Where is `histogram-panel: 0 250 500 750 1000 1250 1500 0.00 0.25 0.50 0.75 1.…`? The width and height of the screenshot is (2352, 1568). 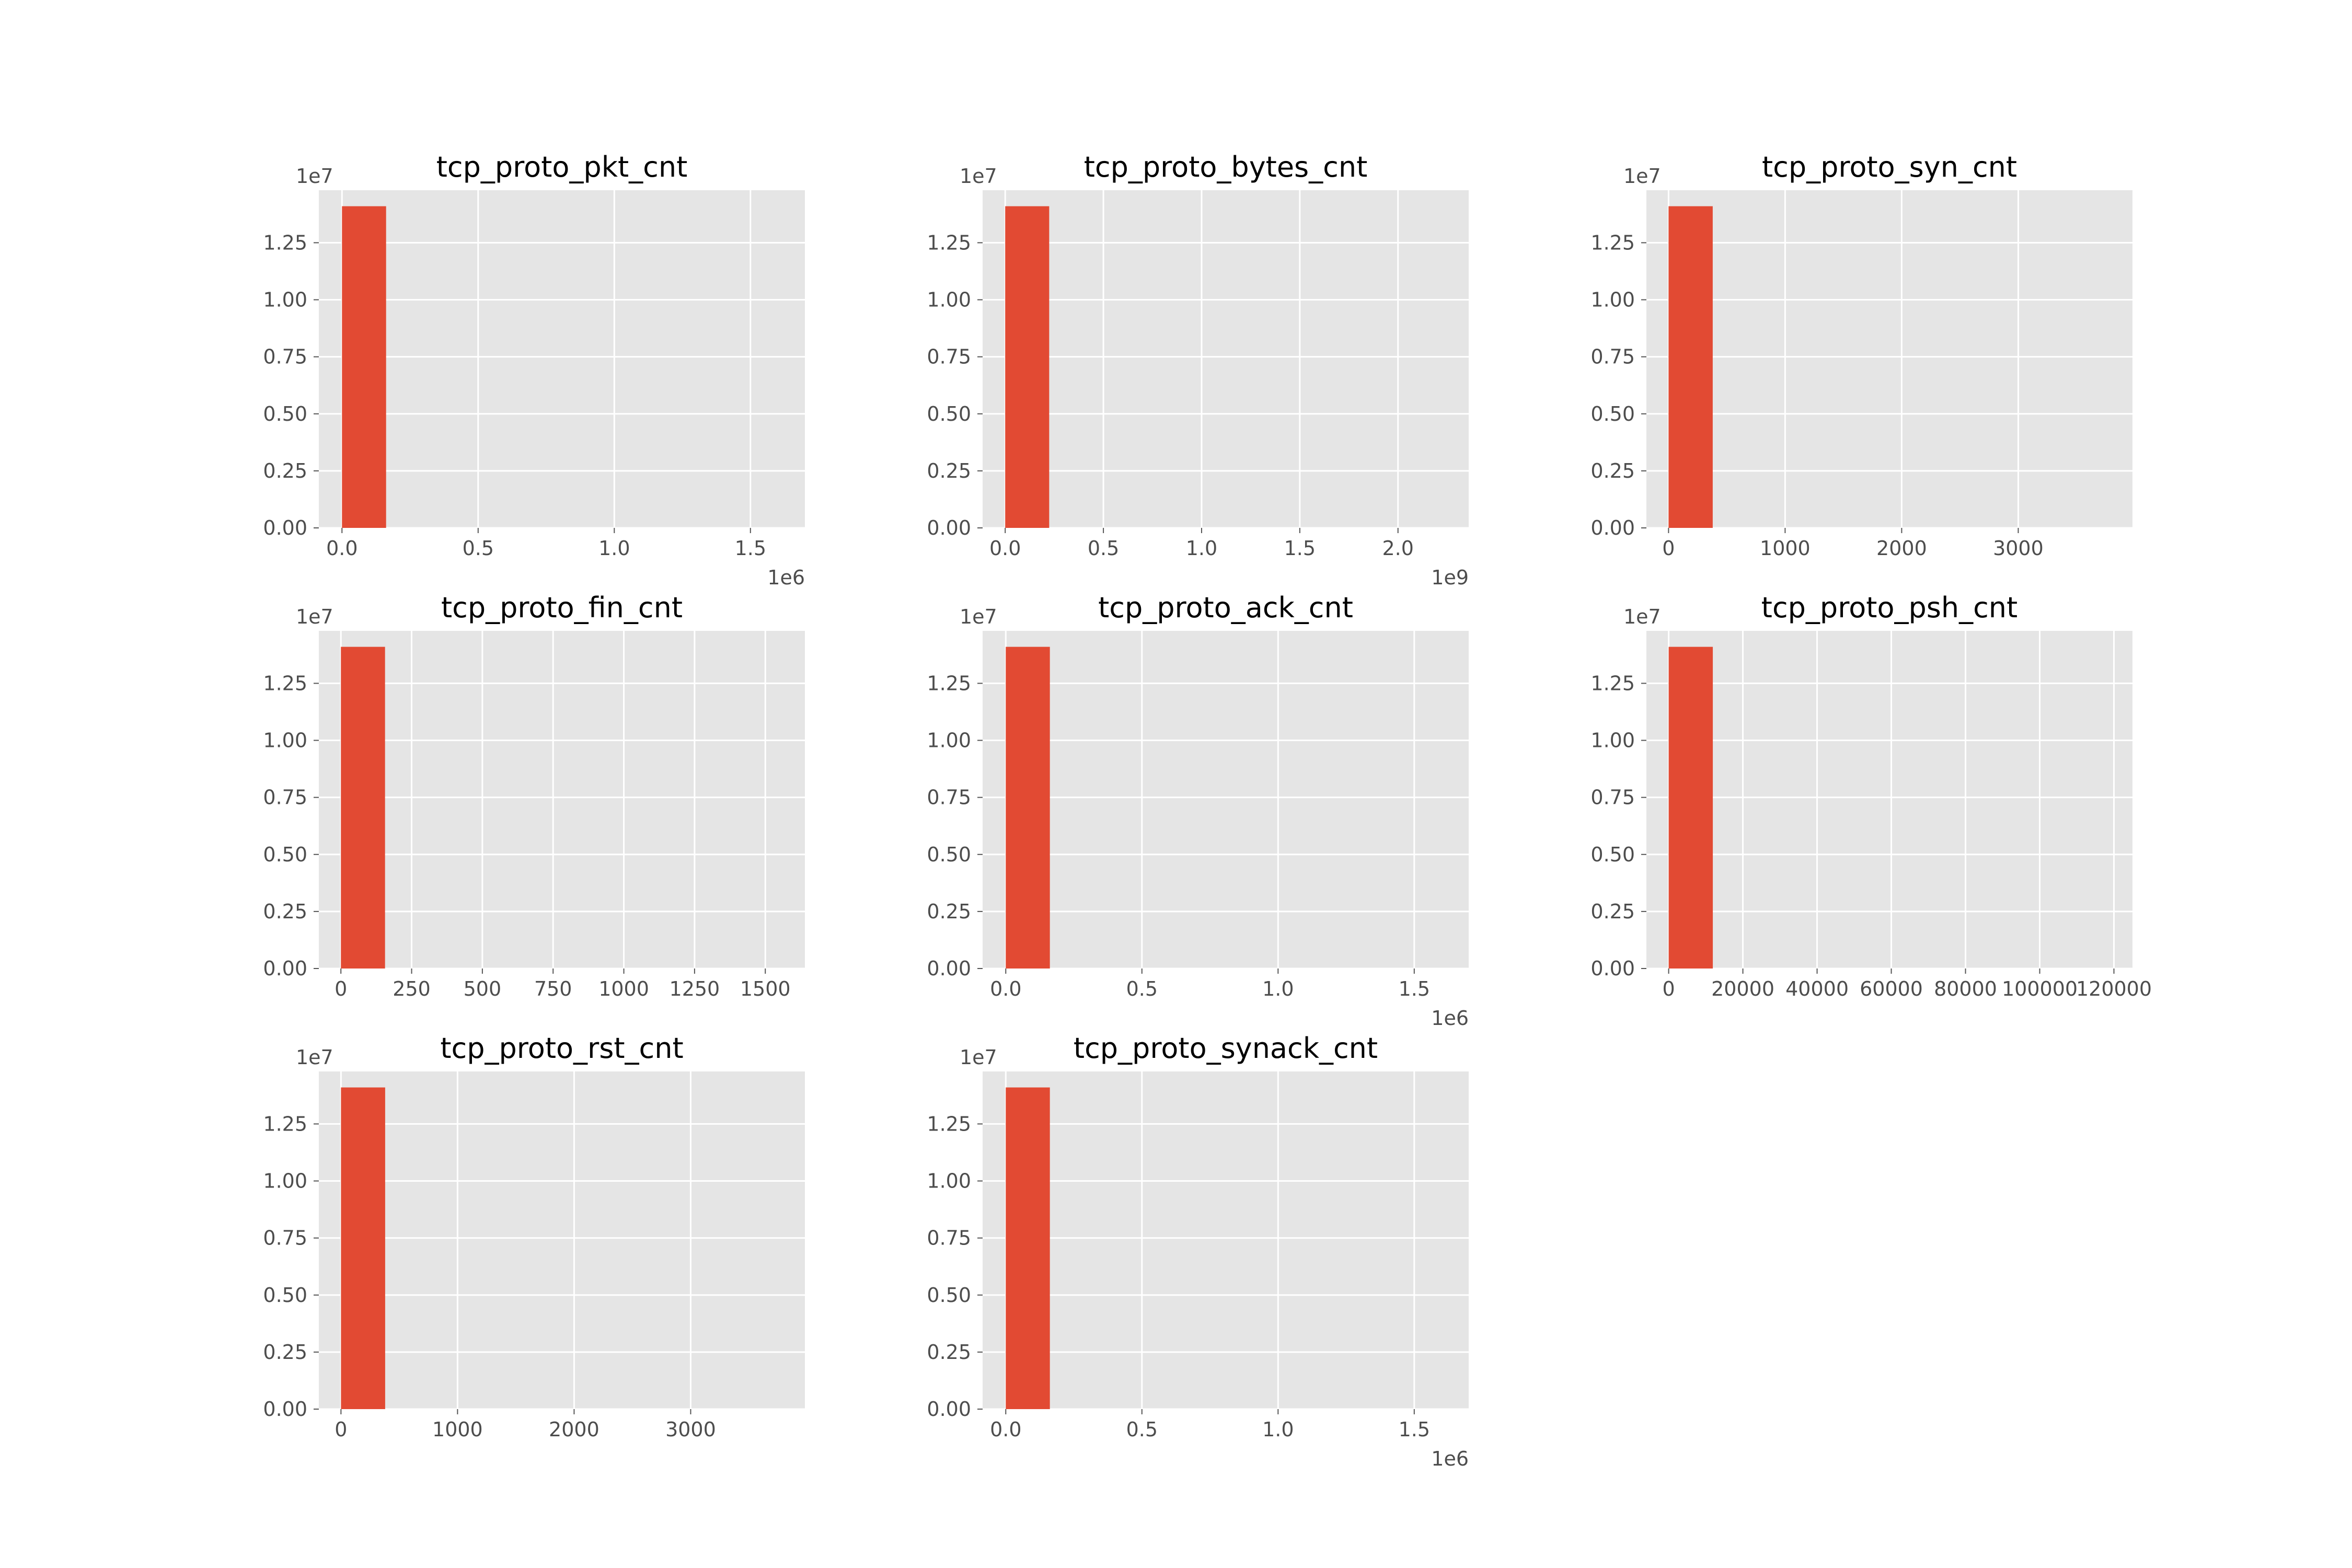
histogram-panel: 0 250 500 750 1000 1250 1500 0.00 0.25 0.50 0.75 1.… is located at coordinates (534, 795).